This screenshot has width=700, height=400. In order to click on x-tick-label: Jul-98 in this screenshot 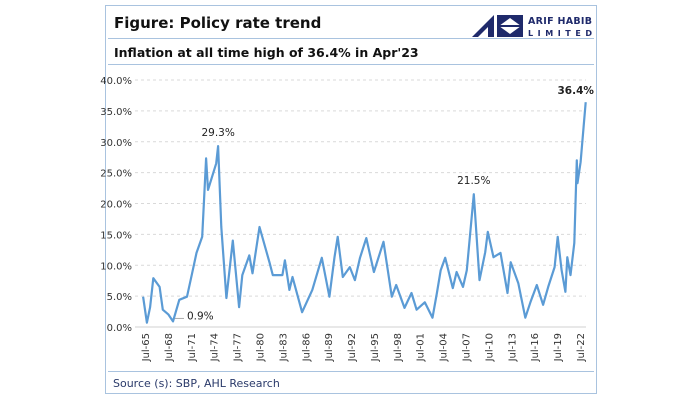, I will do `click(398, 347)`.